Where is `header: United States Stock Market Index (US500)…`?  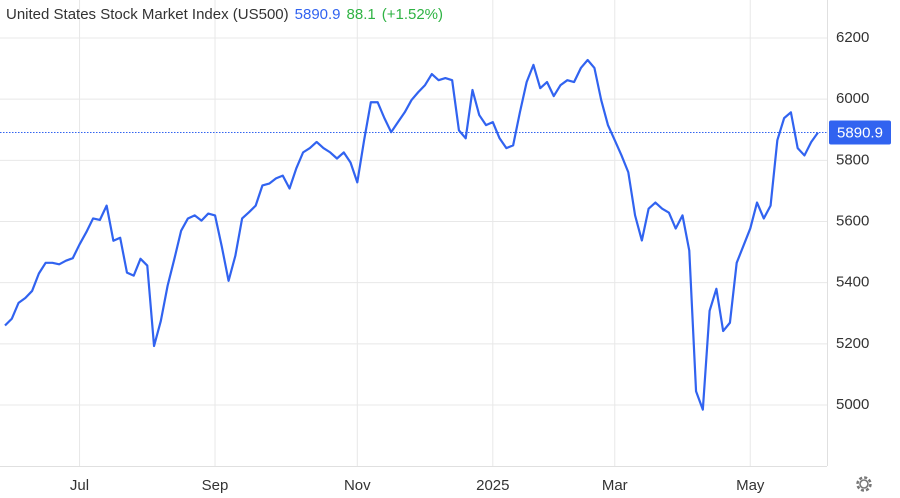 header: United States Stock Market Index (US500)… is located at coordinates (224, 14).